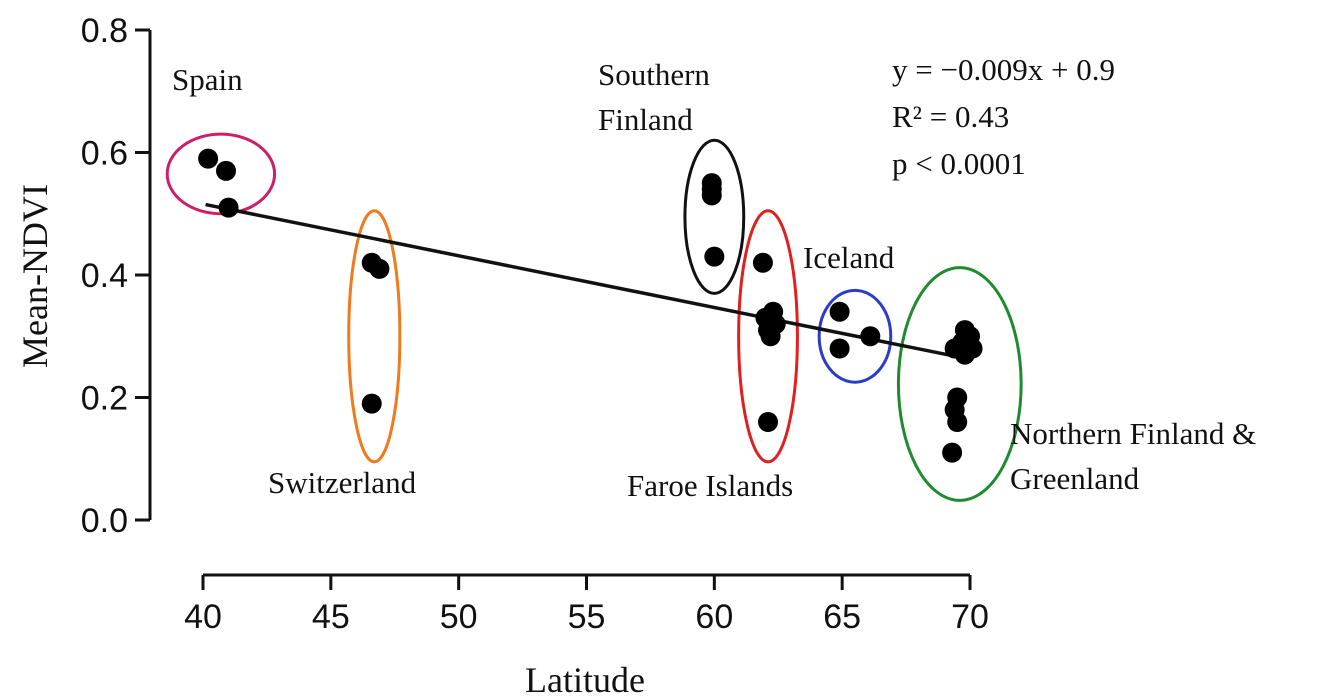 The height and width of the screenshot is (698, 1328). I want to click on annotation-r-squared: R² = 0.43, so click(950, 116).